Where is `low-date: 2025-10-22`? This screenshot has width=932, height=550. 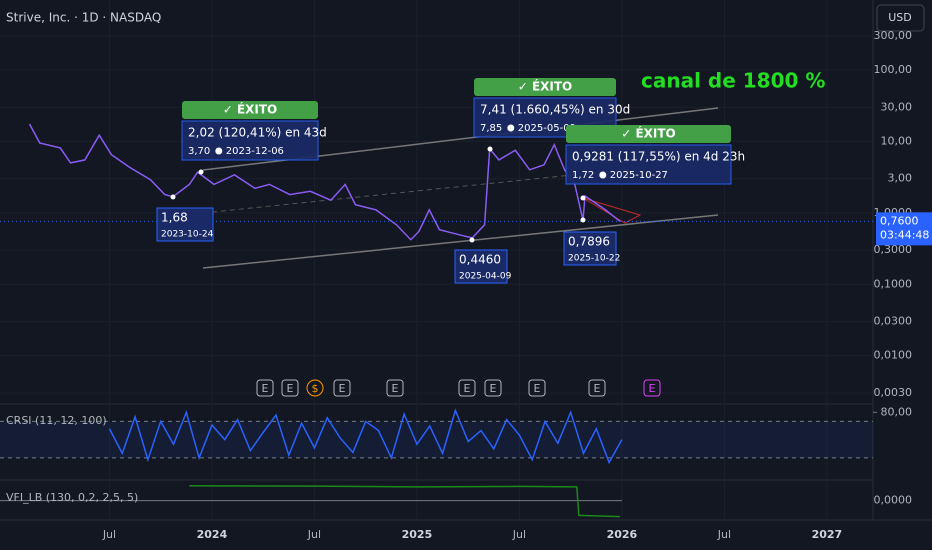 low-date: 2025-10-22 is located at coordinates (594, 259).